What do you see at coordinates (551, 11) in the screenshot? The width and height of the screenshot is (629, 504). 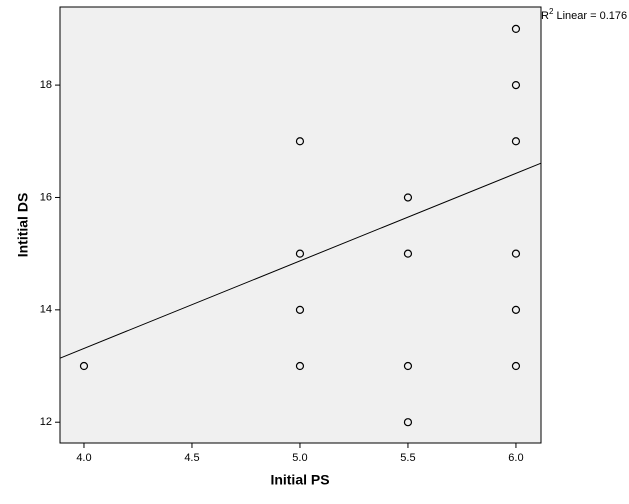 I see `annotation-sup: 2` at bounding box center [551, 11].